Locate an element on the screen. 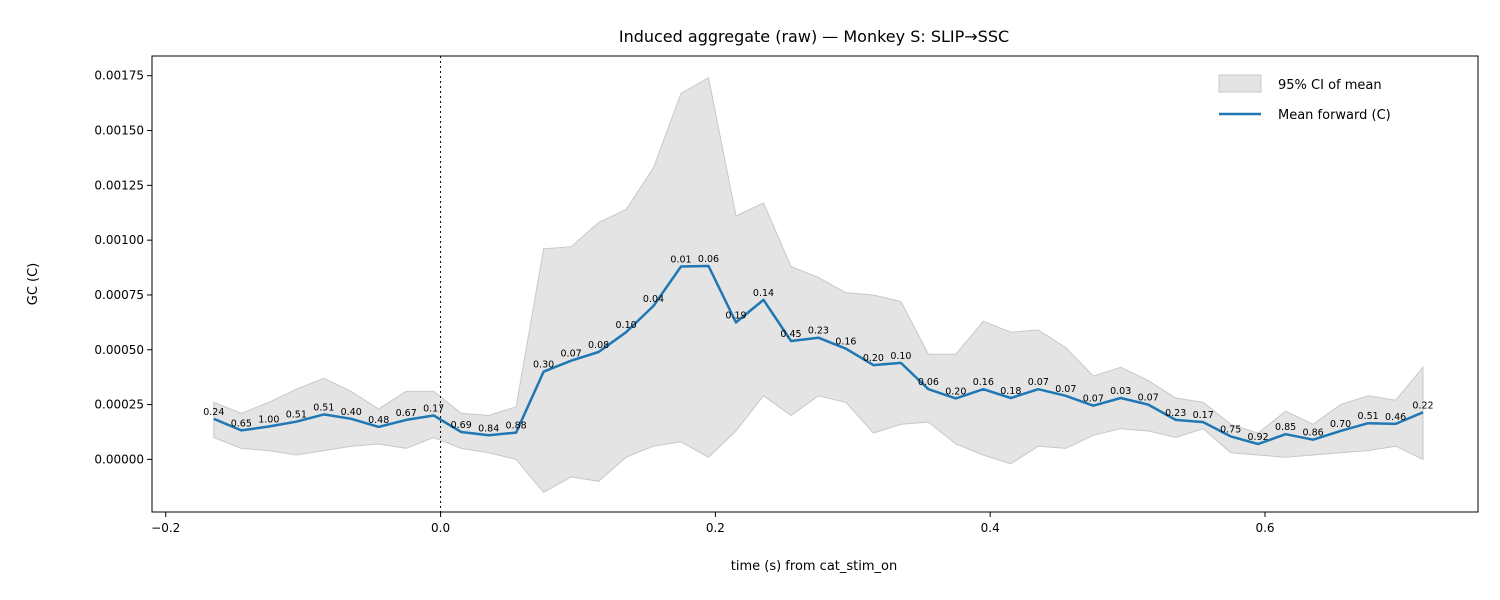 This screenshot has width=1500, height=600. data-label: 0.40 is located at coordinates (351, 412).